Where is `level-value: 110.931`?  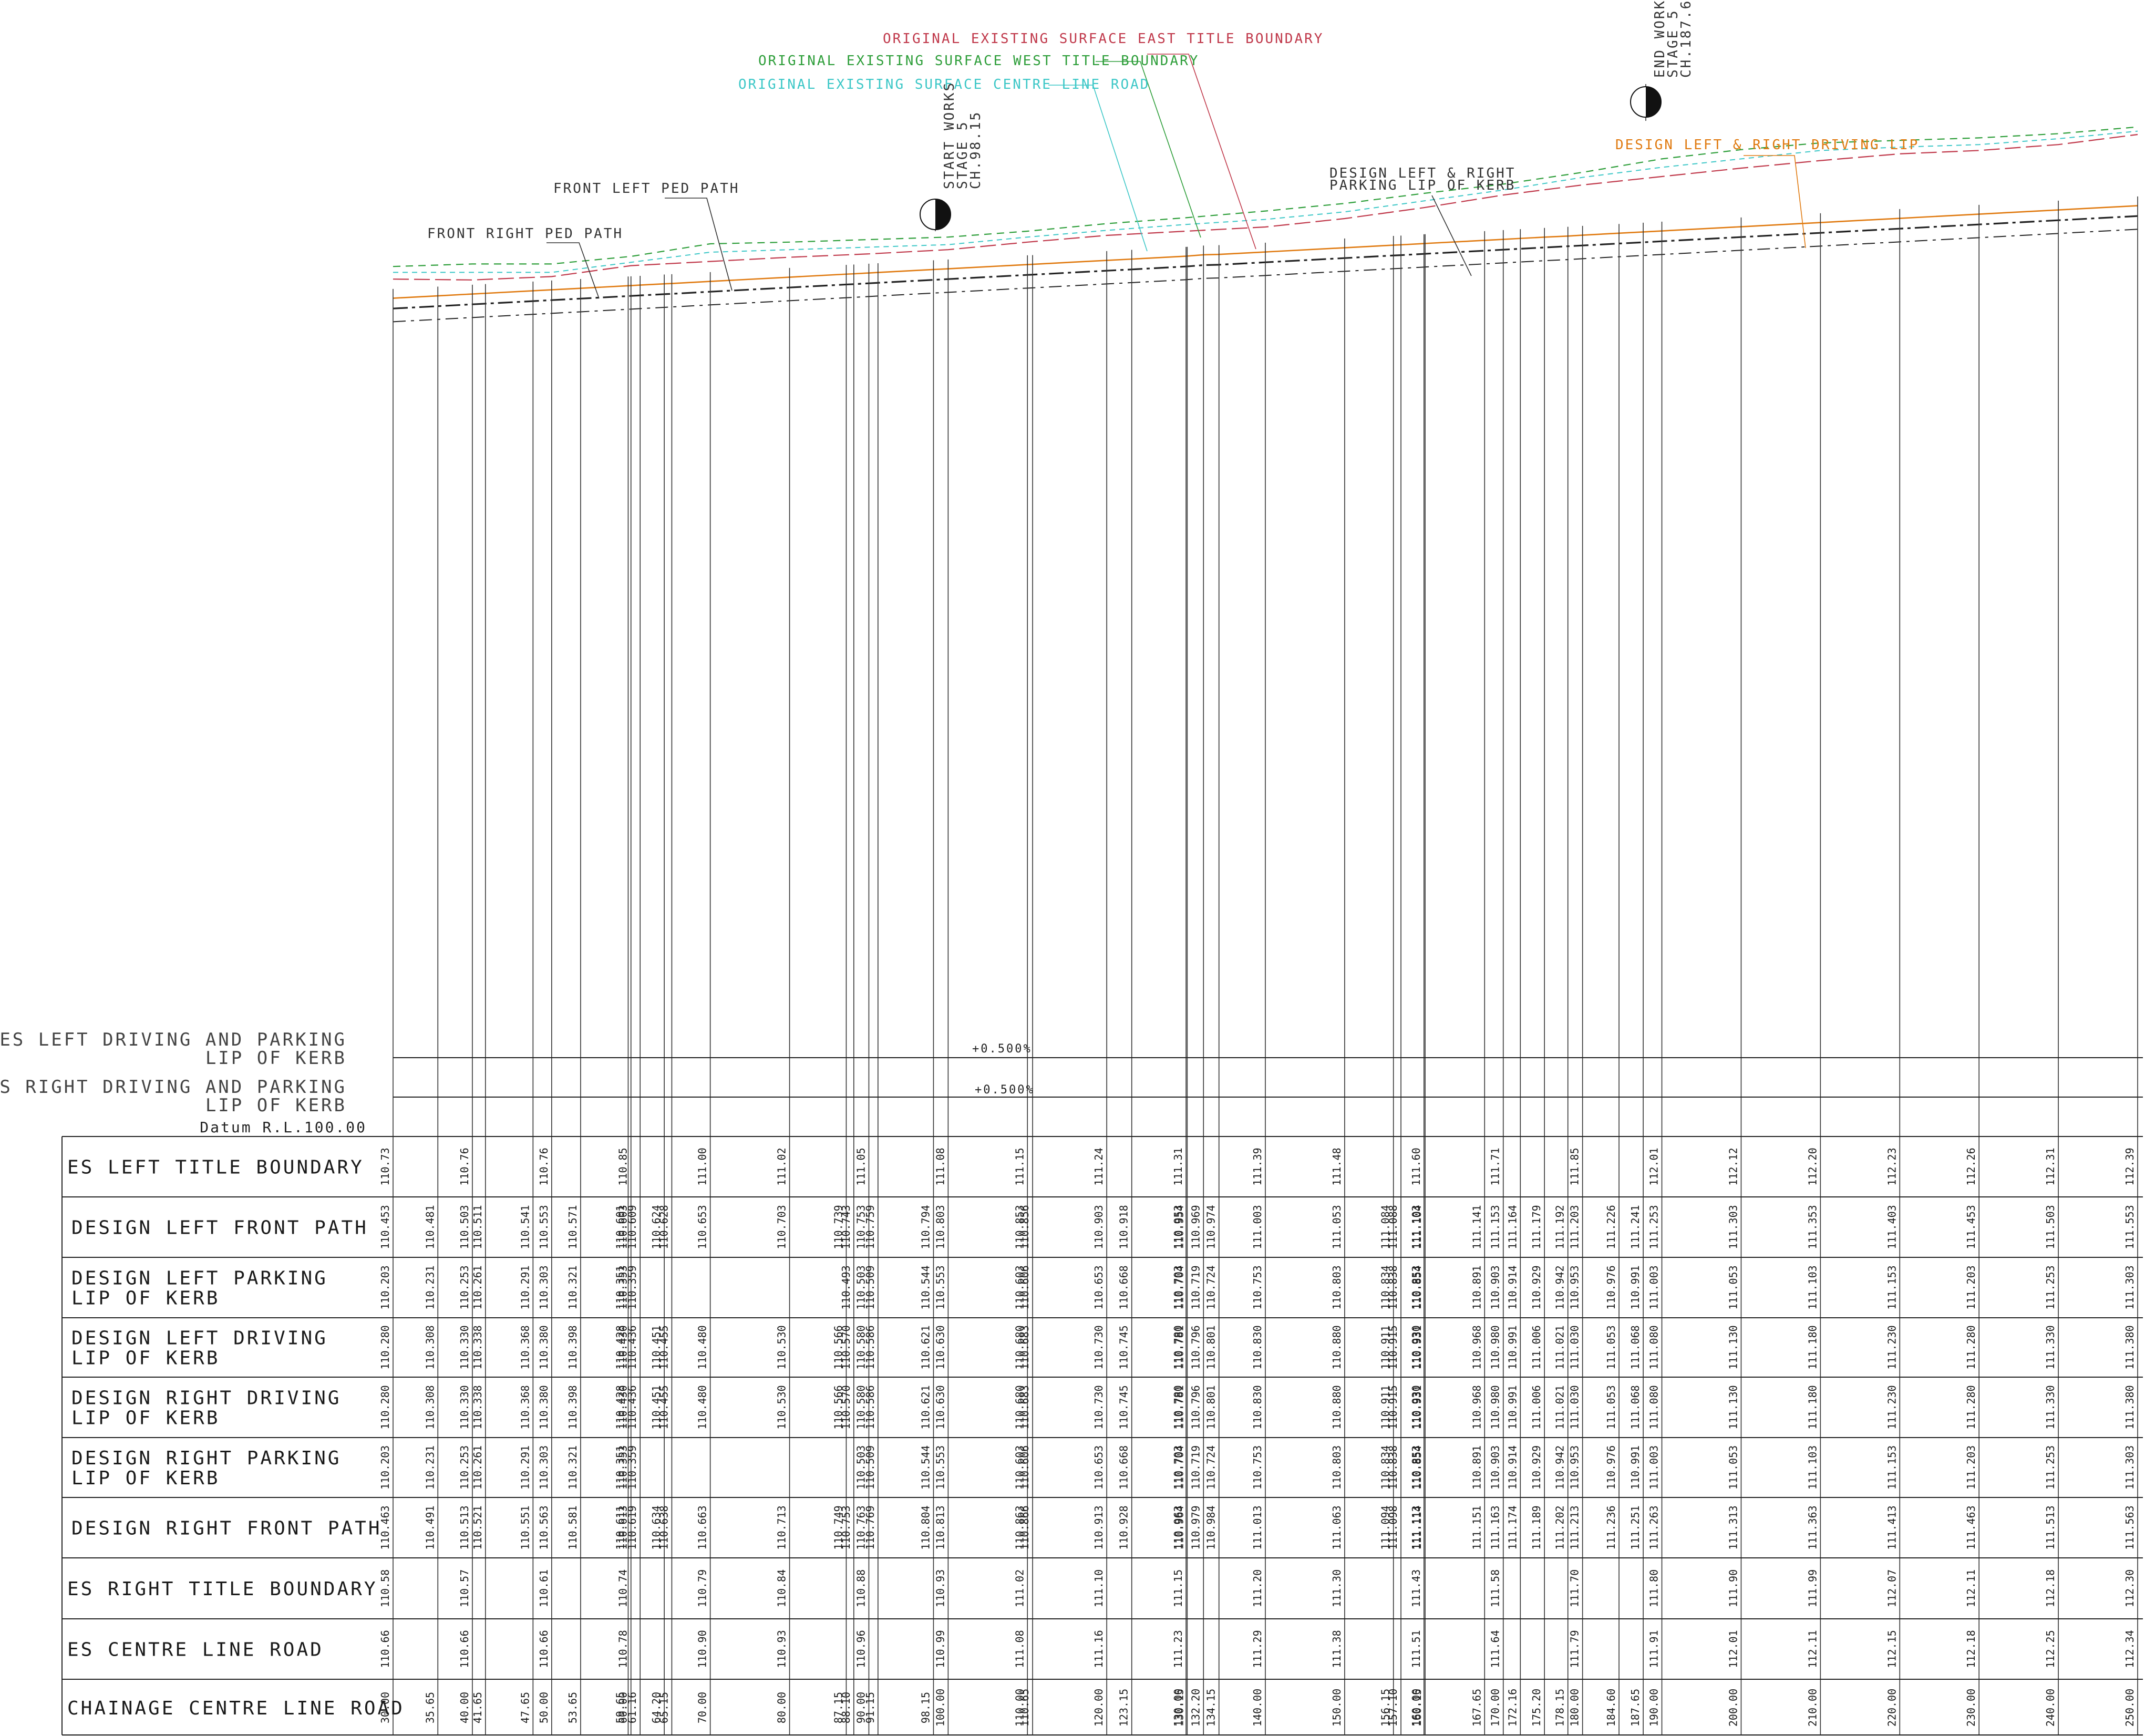 level-value: 110.931 is located at coordinates (1417, 1407).